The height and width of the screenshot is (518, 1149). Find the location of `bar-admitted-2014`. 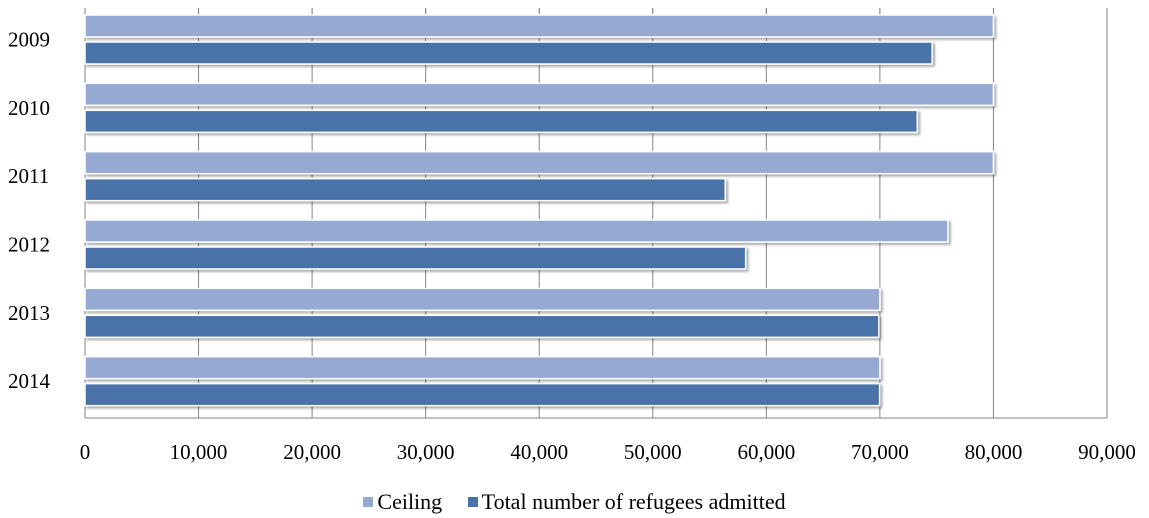

bar-admitted-2014 is located at coordinates (482, 394).